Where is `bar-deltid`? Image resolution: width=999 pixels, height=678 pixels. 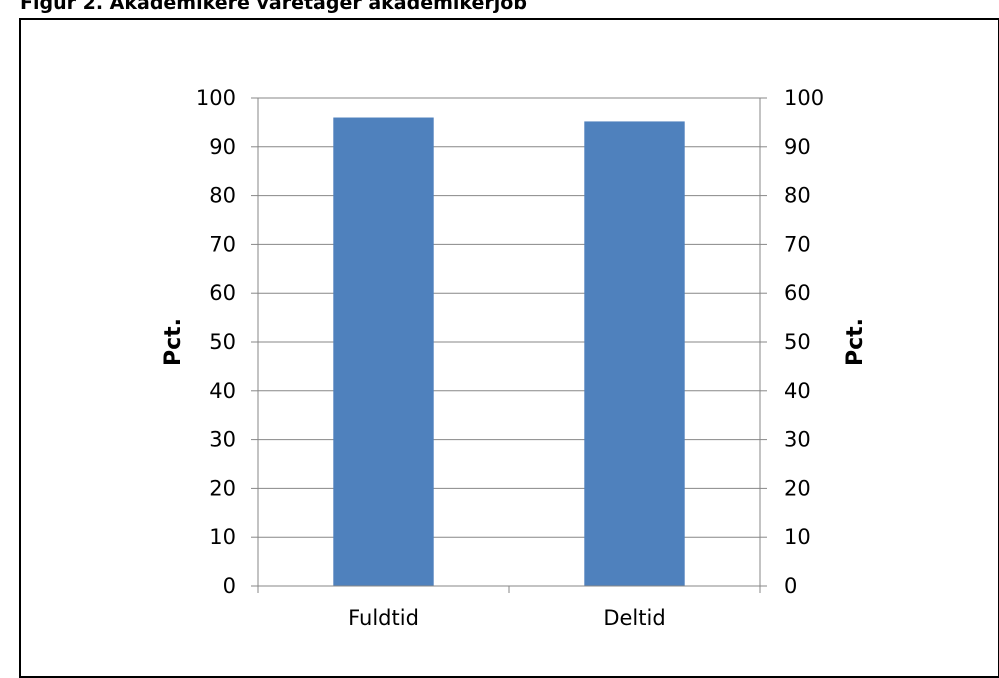 bar-deltid is located at coordinates (634, 353).